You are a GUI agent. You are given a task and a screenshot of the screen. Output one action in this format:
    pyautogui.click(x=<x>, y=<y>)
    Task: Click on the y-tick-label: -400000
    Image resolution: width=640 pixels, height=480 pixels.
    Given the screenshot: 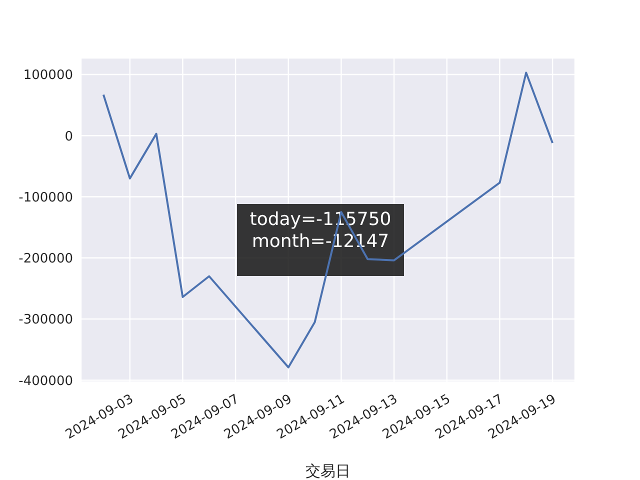 What is the action you would take?
    pyautogui.click(x=45, y=381)
    